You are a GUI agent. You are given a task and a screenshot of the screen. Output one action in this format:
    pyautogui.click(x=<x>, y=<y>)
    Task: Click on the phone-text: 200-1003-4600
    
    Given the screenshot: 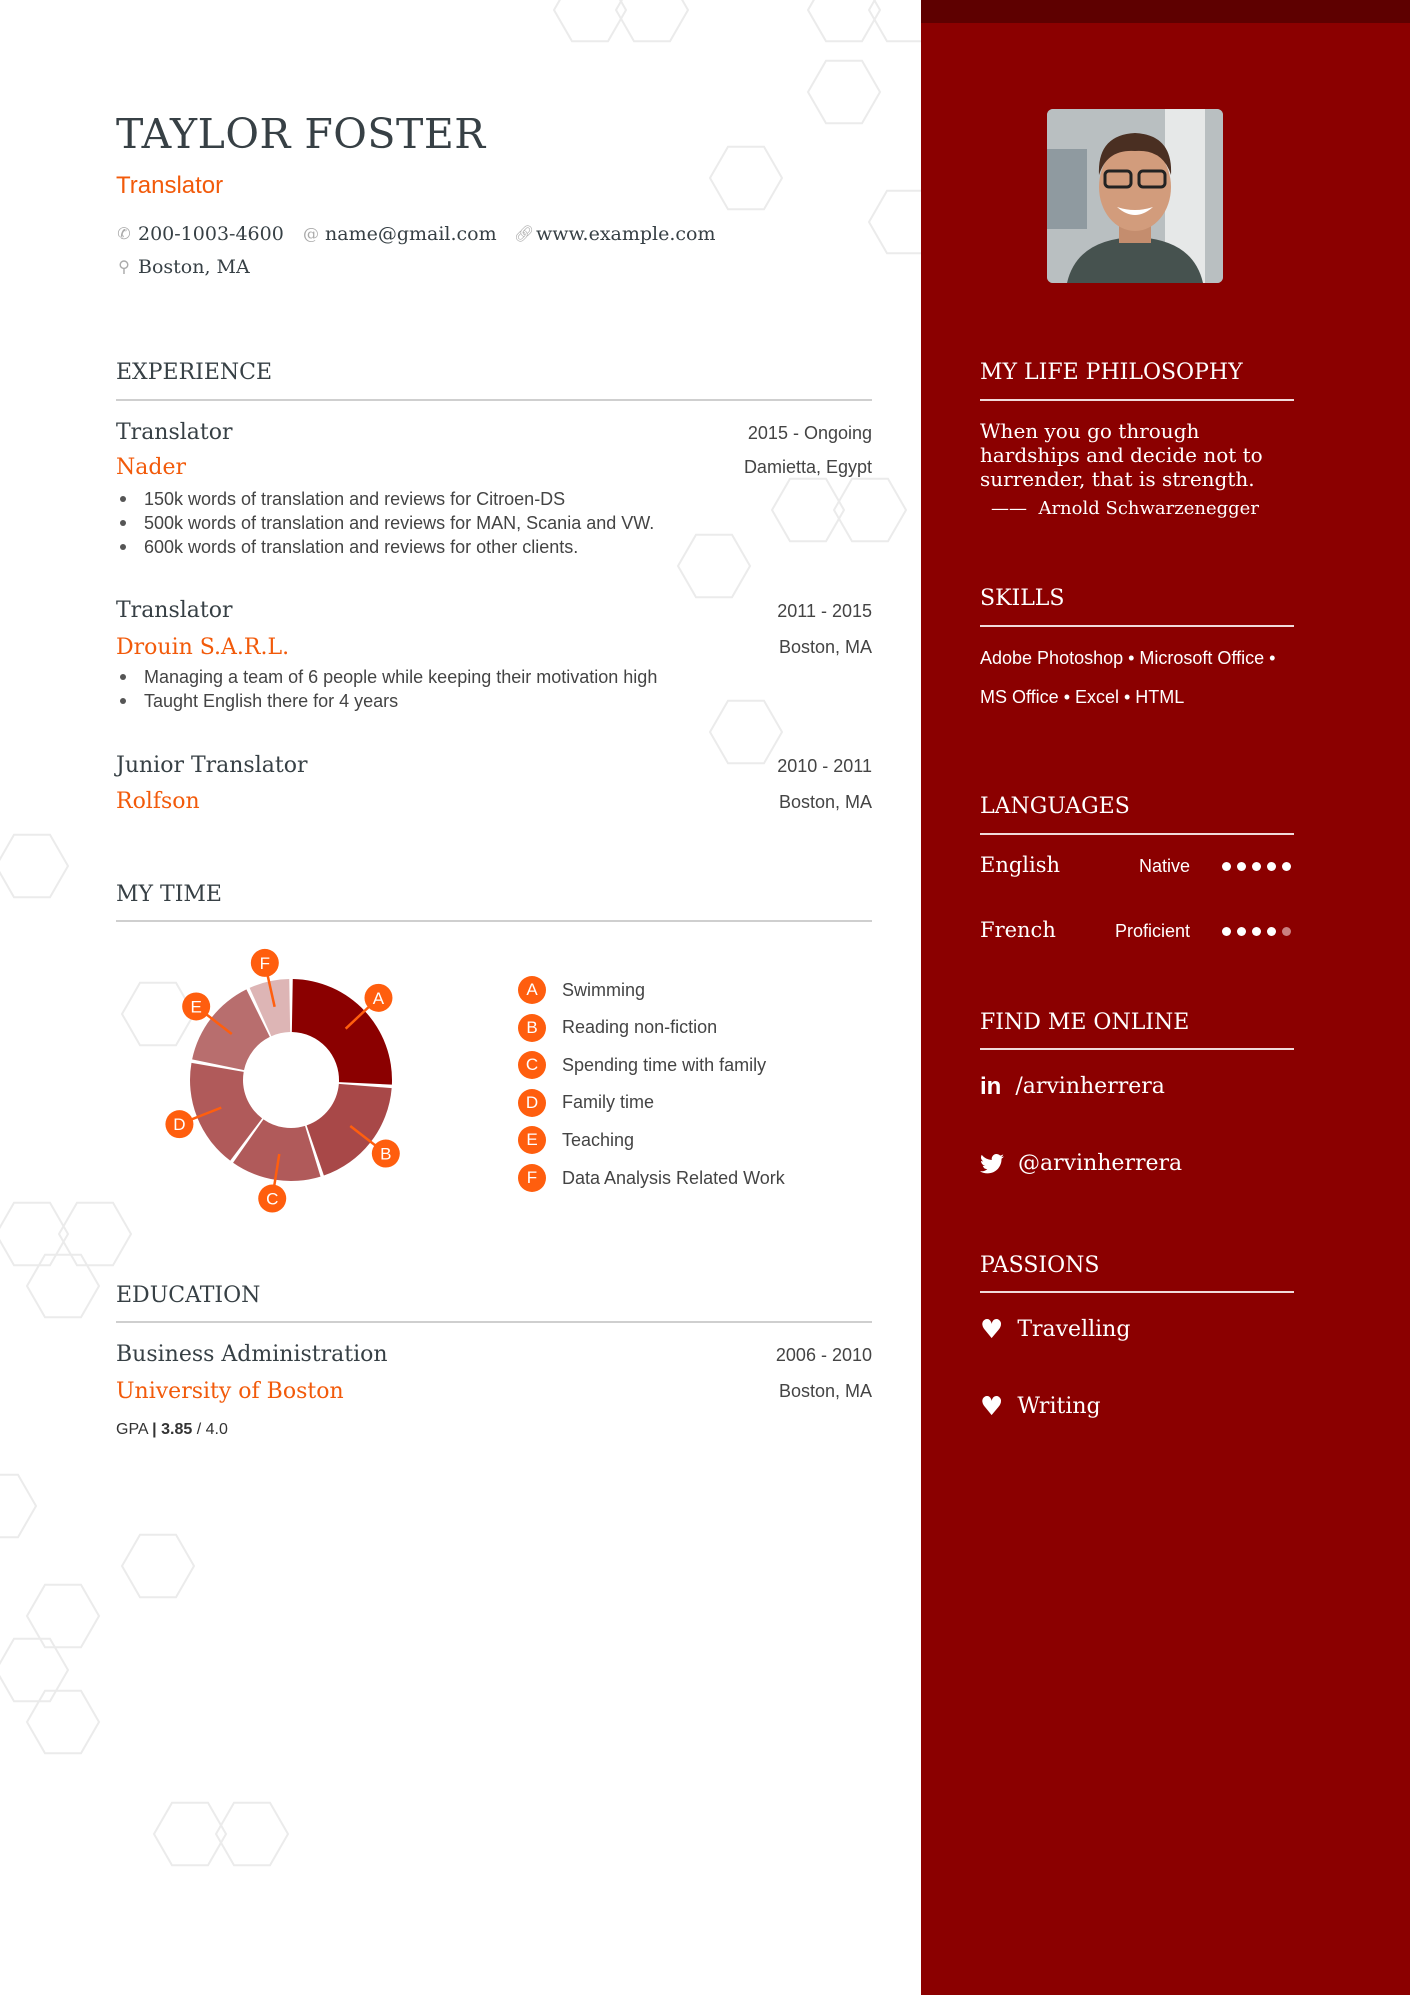 What is the action you would take?
    pyautogui.click(x=211, y=234)
    